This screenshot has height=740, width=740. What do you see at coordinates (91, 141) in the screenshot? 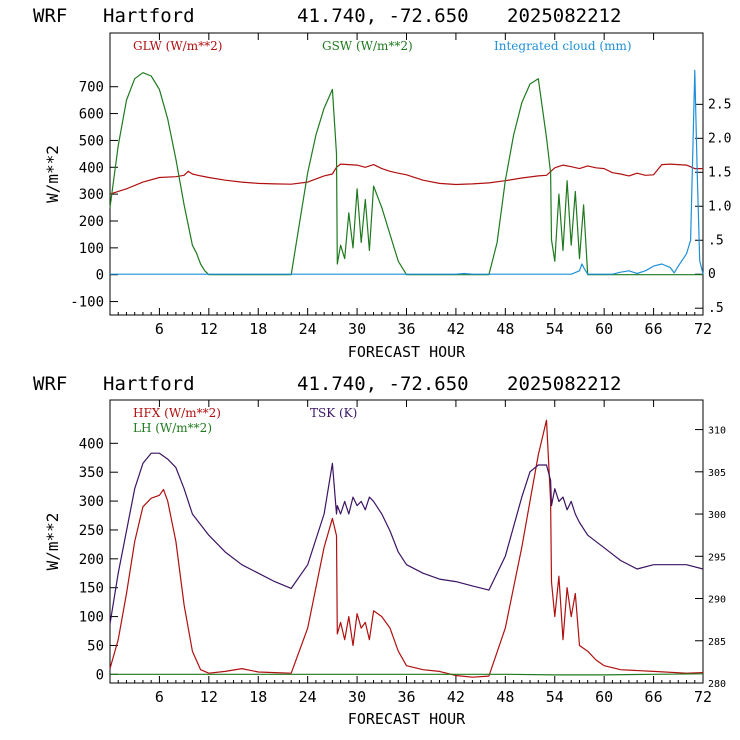
I see `y-tick-label: 500` at bounding box center [91, 141].